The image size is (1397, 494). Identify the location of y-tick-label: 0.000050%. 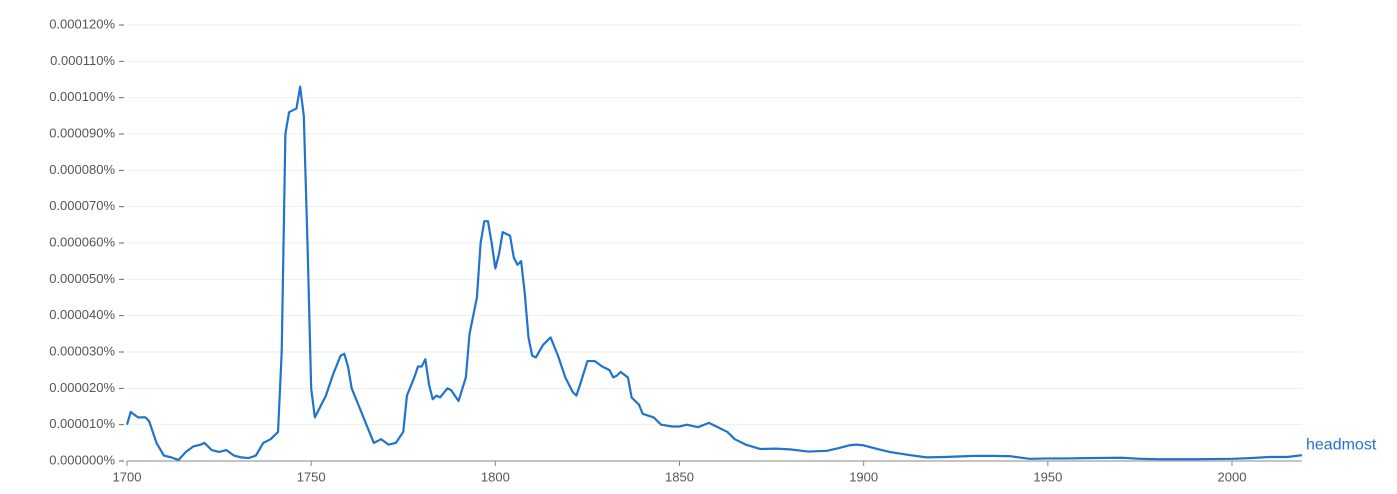
(82, 278).